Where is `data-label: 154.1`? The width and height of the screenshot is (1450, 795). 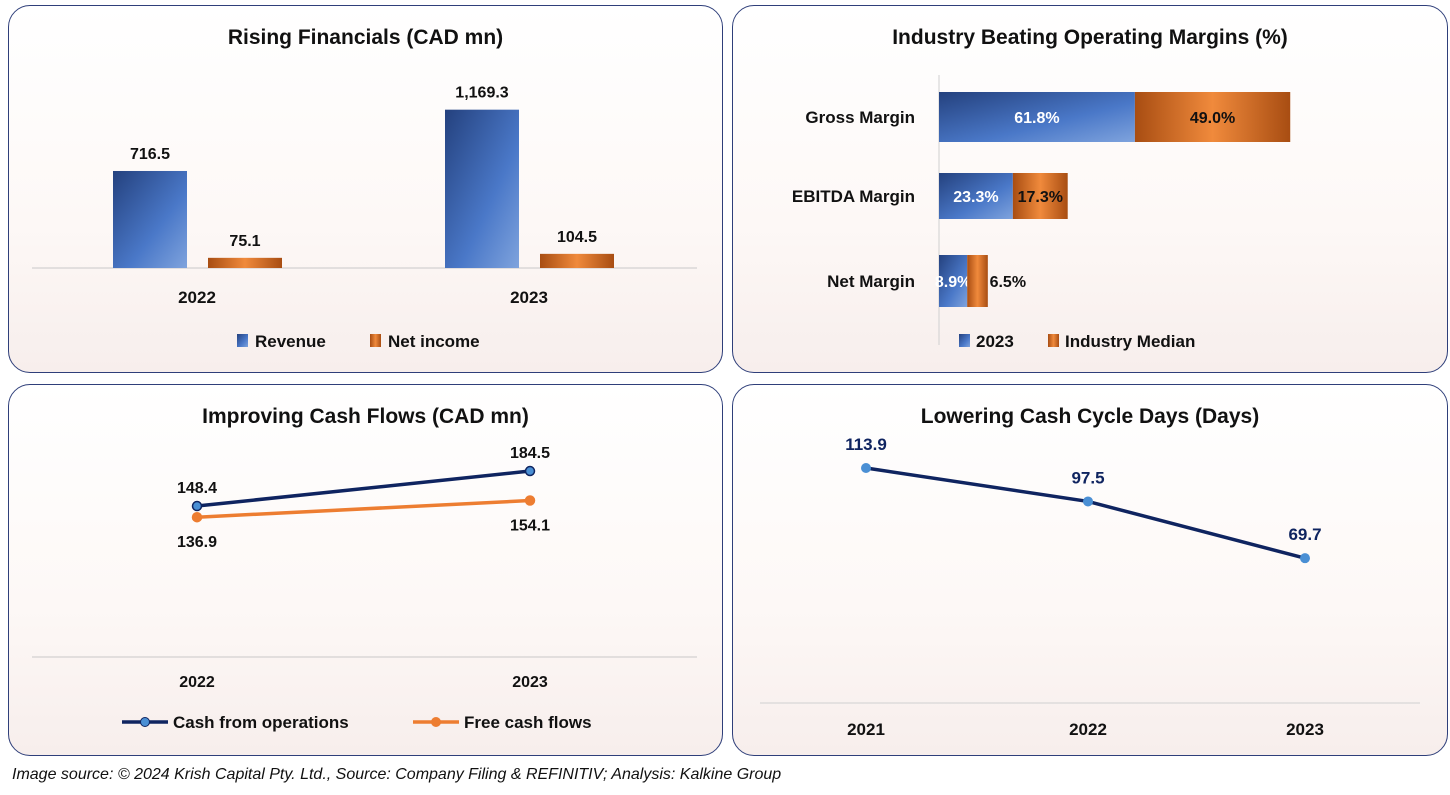 data-label: 154.1 is located at coordinates (530, 526).